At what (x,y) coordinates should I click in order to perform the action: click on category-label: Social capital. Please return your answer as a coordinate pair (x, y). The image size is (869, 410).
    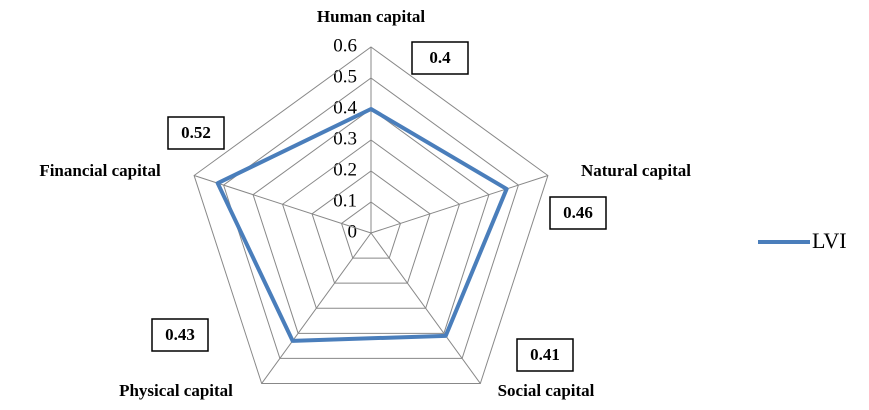
    Looking at the image, I should click on (546, 390).